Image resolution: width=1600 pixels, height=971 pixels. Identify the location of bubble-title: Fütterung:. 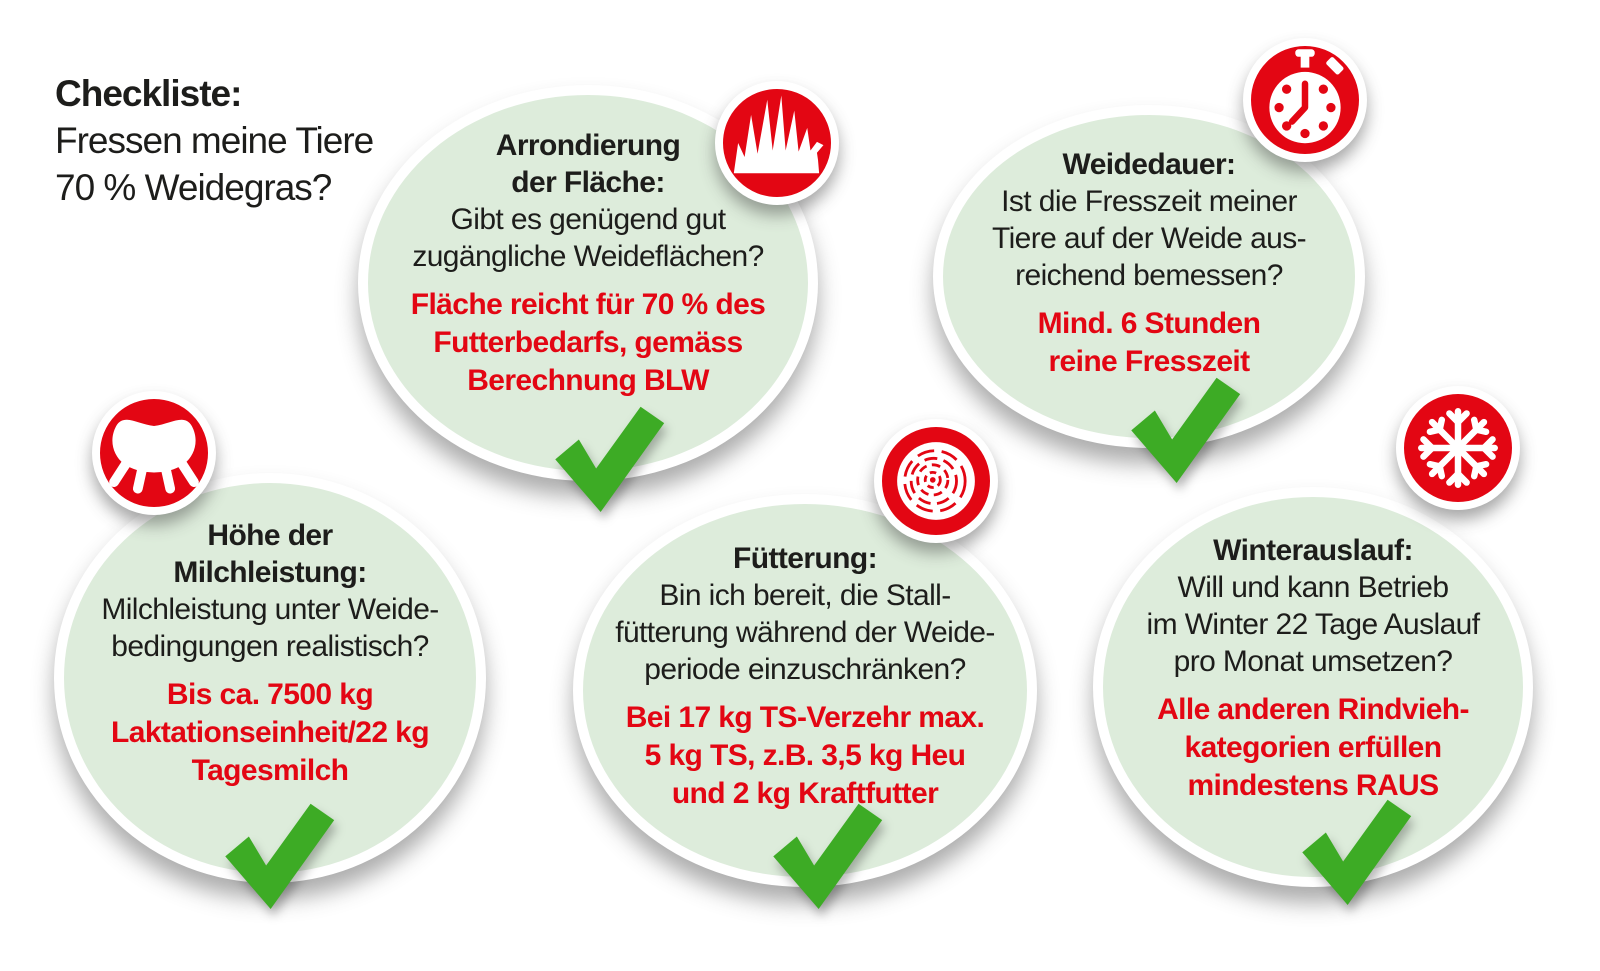
(805, 558).